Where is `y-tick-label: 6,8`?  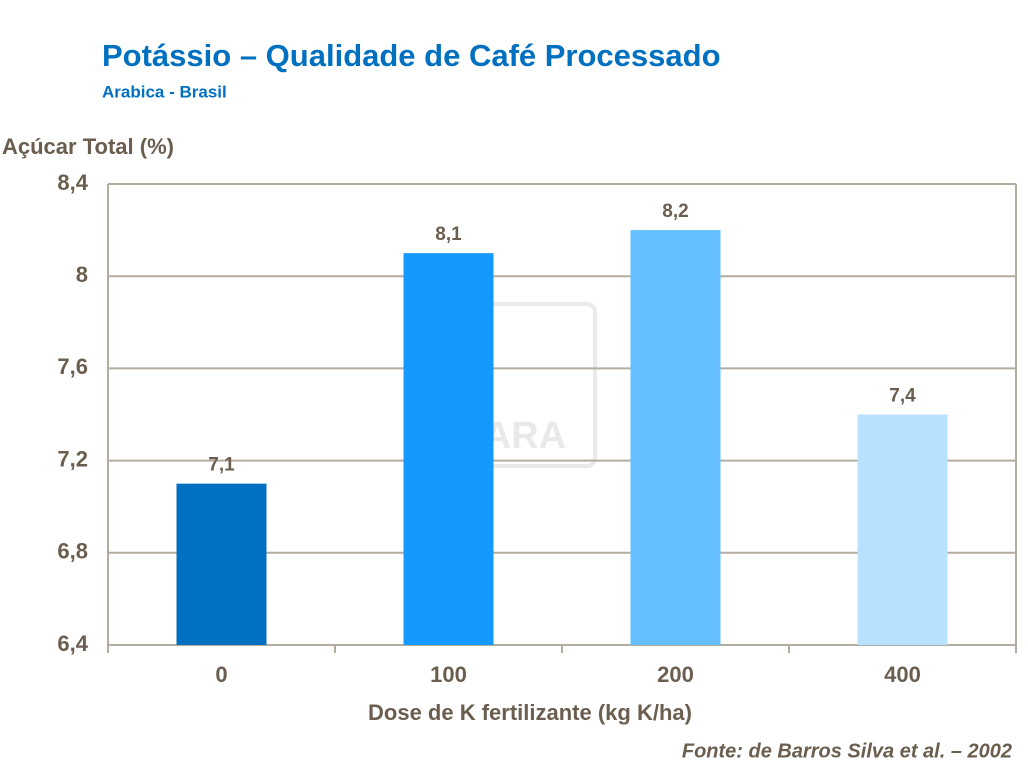
y-tick-label: 6,8 is located at coordinates (72, 551).